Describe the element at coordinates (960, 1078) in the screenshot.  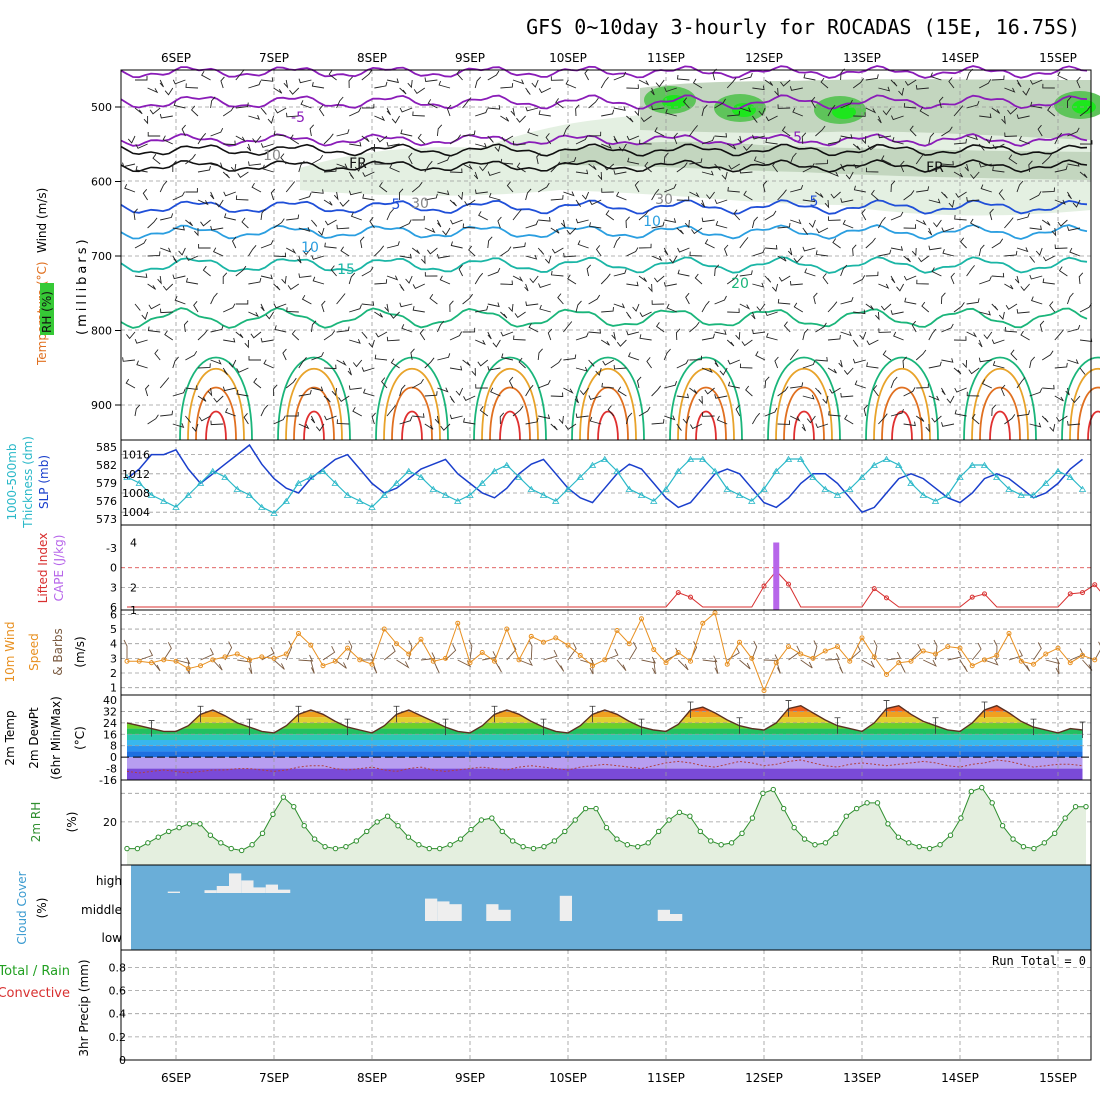
I see `bottom-date-label: 14SEP` at that location.